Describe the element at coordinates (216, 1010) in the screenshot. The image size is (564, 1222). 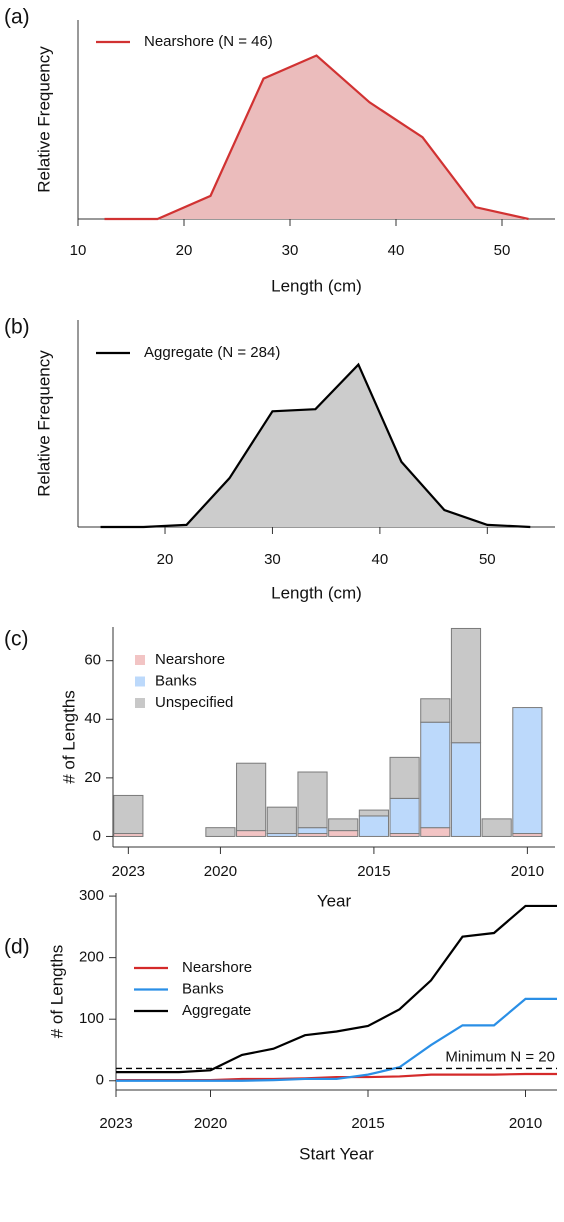
I see `legend-label: Aggregate` at that location.